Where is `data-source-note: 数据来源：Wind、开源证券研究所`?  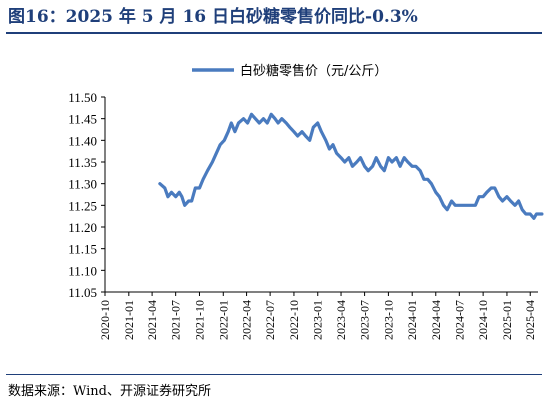
data-source-note: 数据来源：Wind、开源证券研究所 is located at coordinates (109, 391).